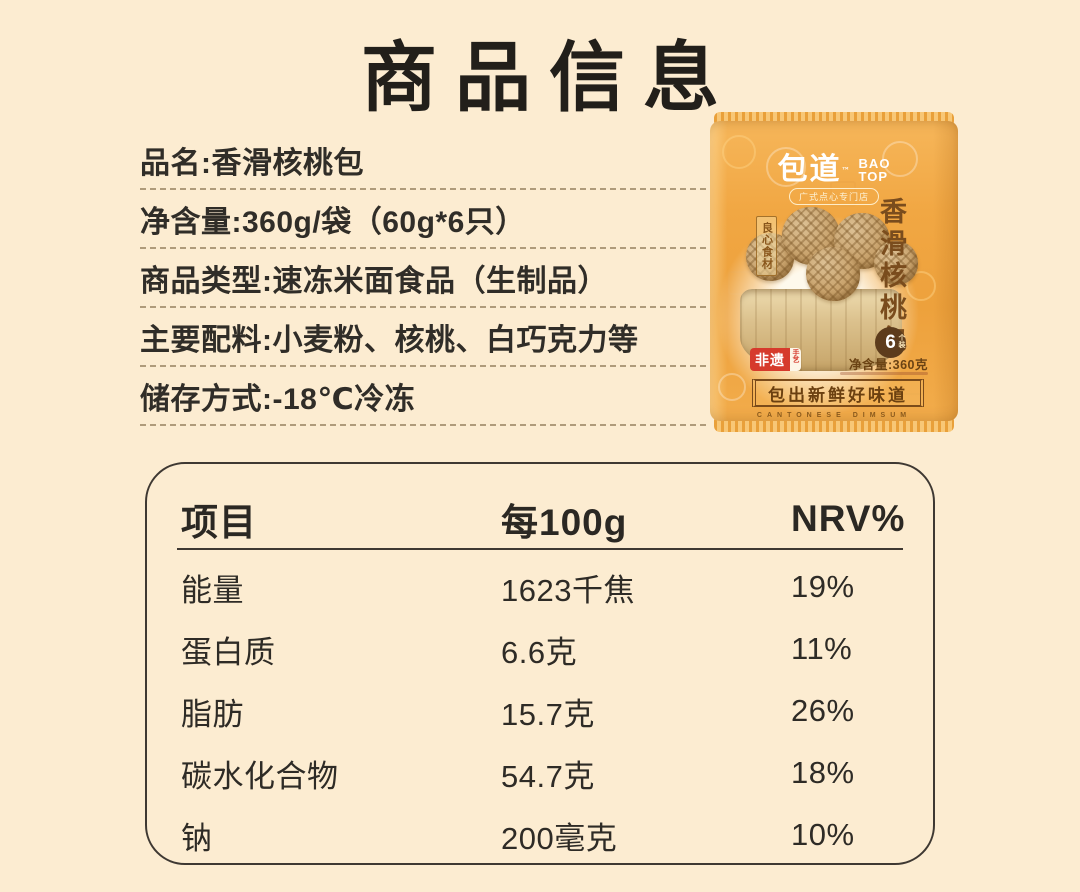 The image size is (1080, 892). I want to click on quality-seal: 良心食材, so click(766, 246).